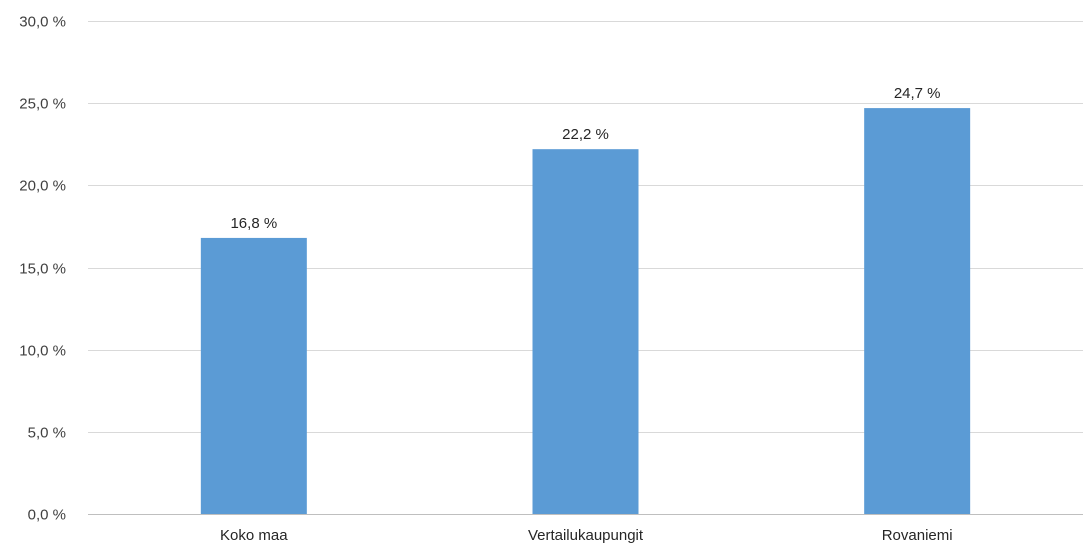 The image size is (1084, 552). What do you see at coordinates (42, 351) in the screenshot?
I see `y-tick-label: 10,0 %` at bounding box center [42, 351].